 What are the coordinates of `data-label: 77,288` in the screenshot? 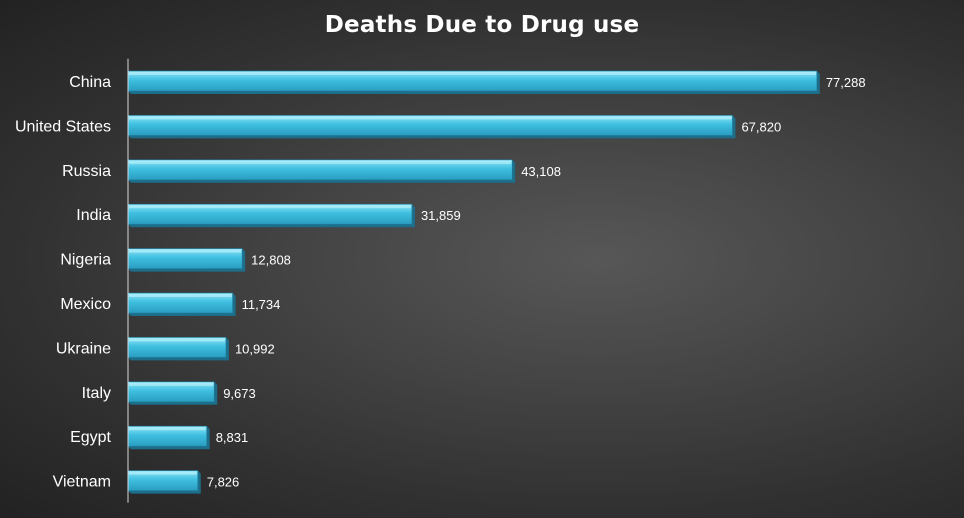 It's located at (846, 82).